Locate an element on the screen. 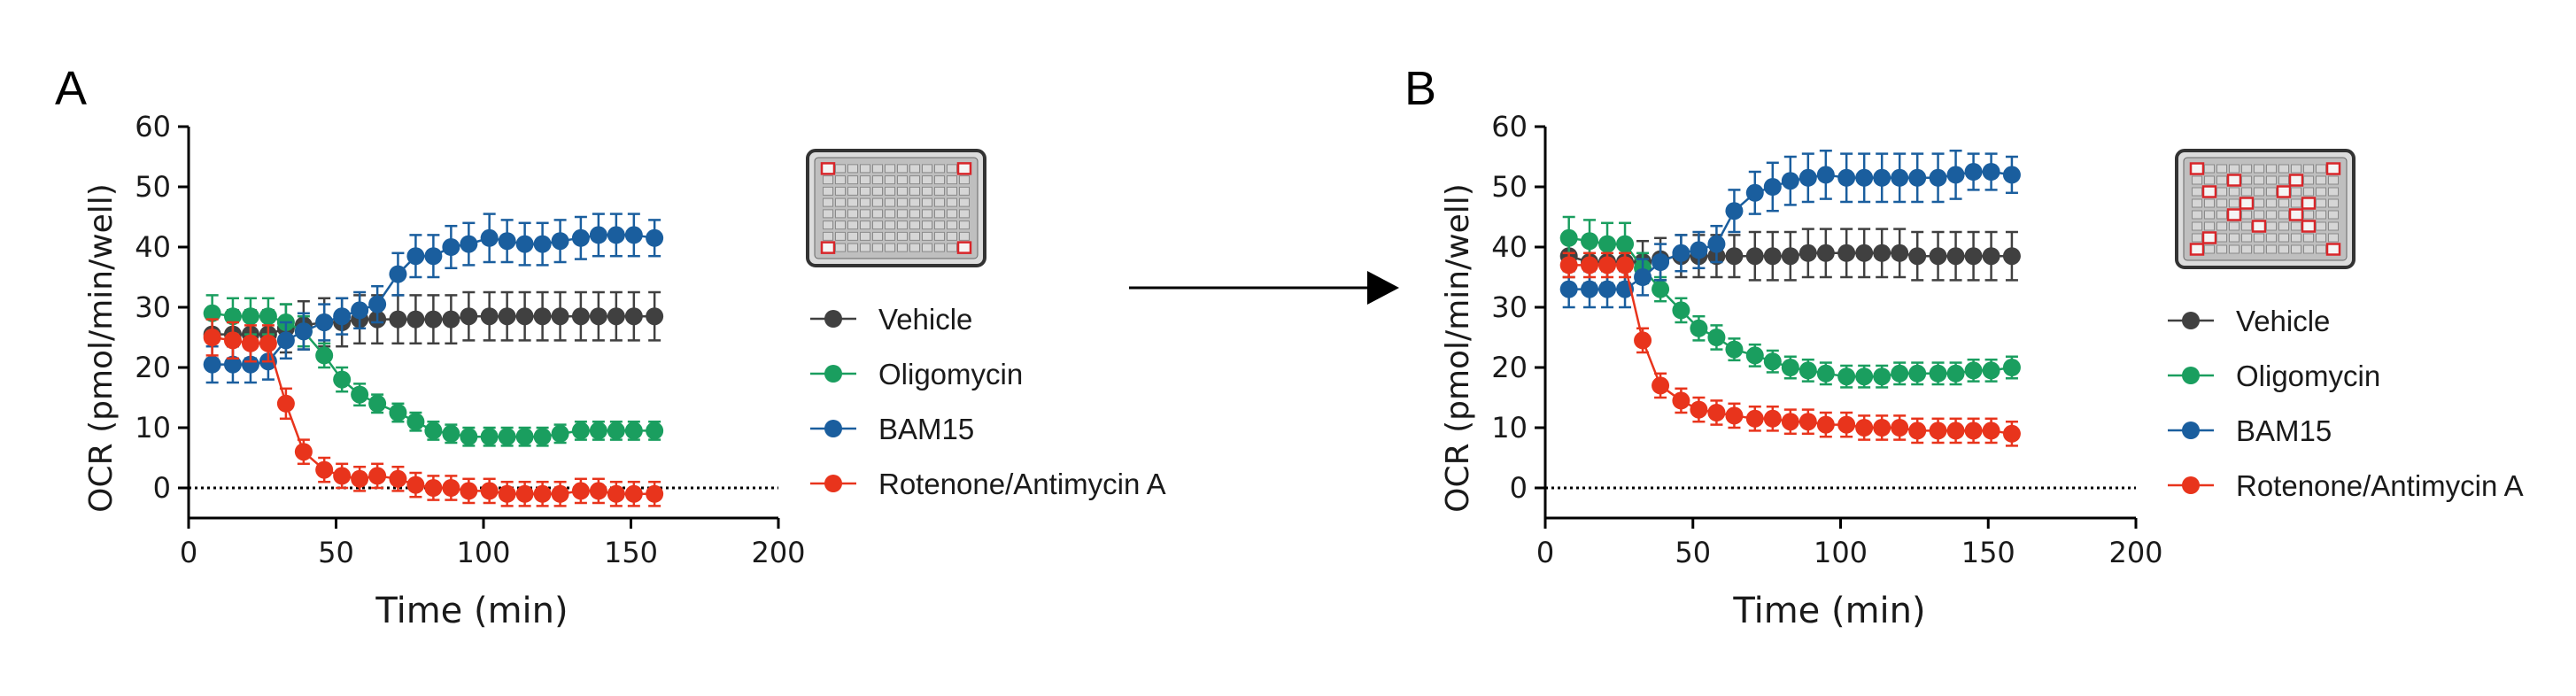  panel-b-legend-item: Rotenone/Antimycin A is located at coordinates (2346, 486).